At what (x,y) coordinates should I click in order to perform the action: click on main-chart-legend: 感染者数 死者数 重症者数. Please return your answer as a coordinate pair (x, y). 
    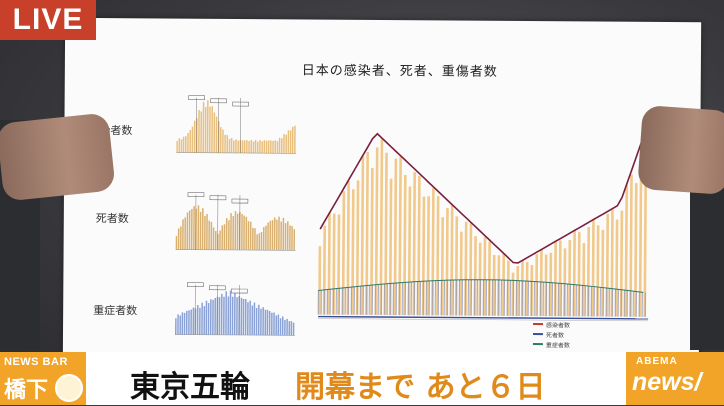
    Looking at the image, I should click on (551, 334).